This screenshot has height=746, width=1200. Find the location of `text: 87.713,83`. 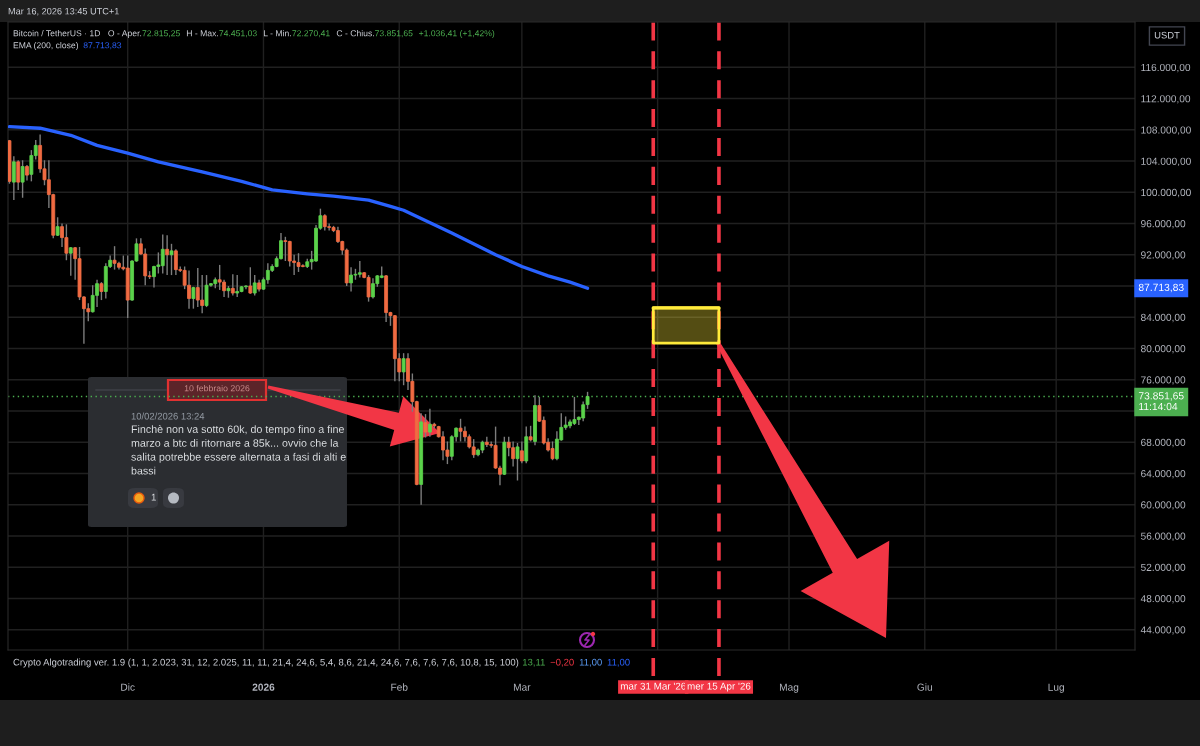

text: 87.713,83 is located at coordinates (1161, 288).